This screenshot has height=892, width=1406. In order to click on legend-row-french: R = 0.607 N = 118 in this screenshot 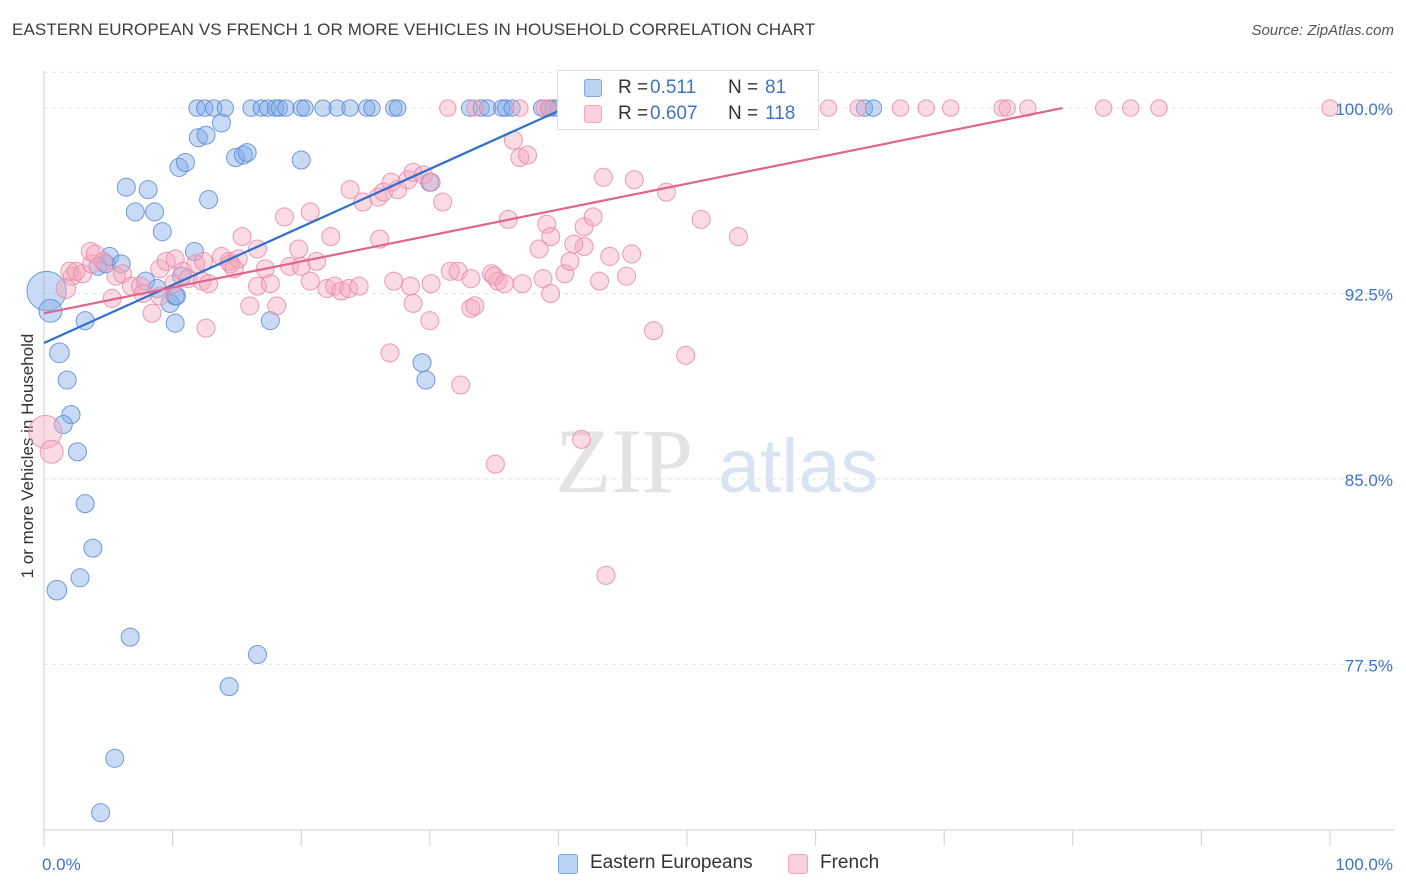, I will do `click(688, 114)`.